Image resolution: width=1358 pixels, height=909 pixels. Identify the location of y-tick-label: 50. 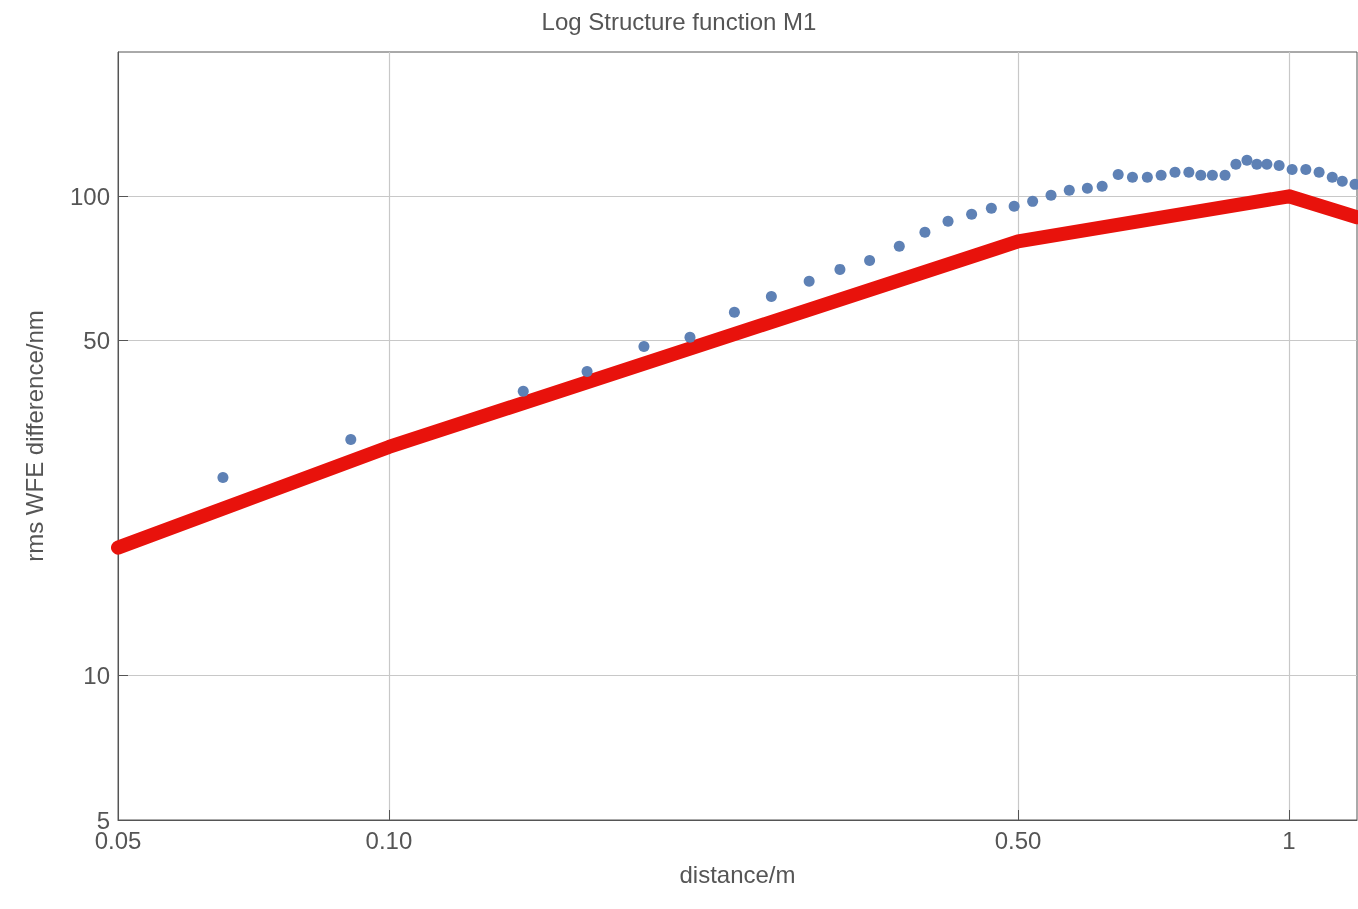
(96, 341).